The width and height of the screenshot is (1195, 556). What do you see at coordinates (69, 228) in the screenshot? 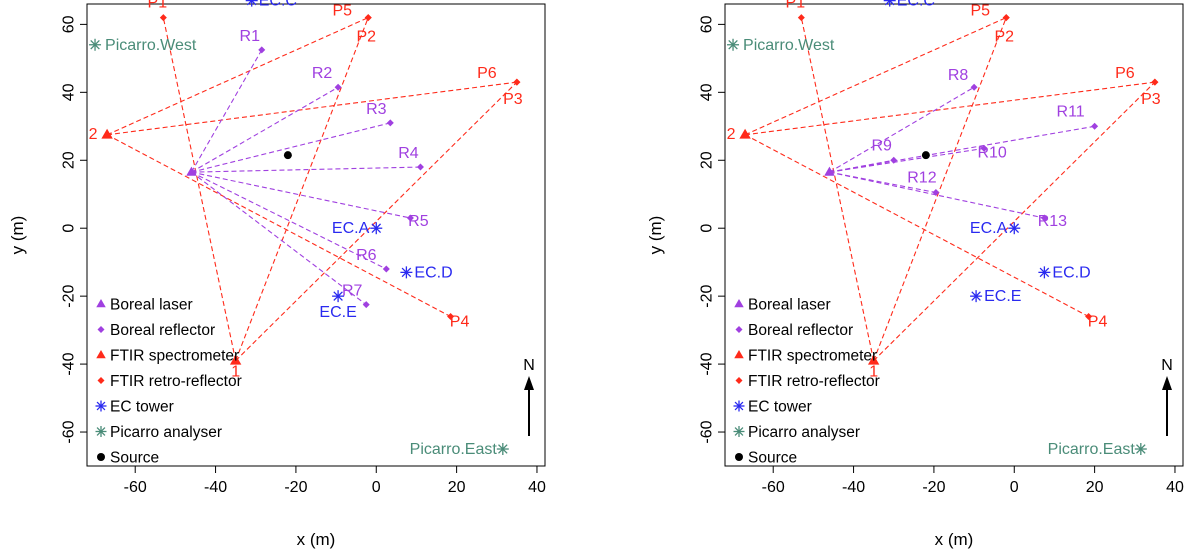
I see `y-tick-label: 0` at bounding box center [69, 228].